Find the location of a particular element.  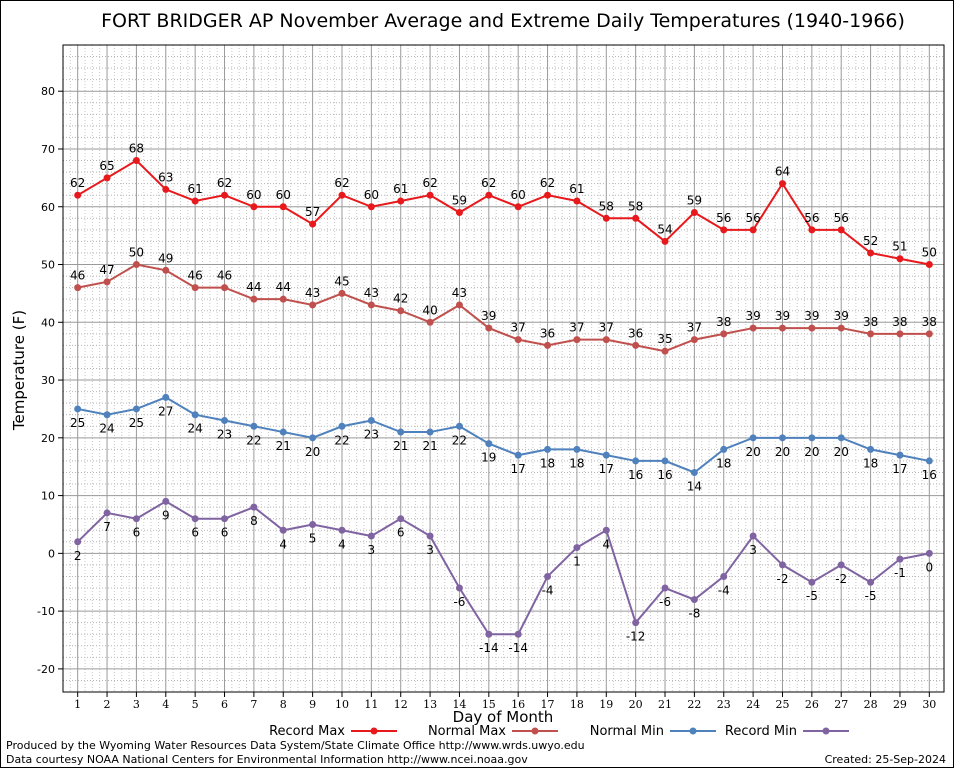

x-tick-label: 24 is located at coordinates (753, 704).